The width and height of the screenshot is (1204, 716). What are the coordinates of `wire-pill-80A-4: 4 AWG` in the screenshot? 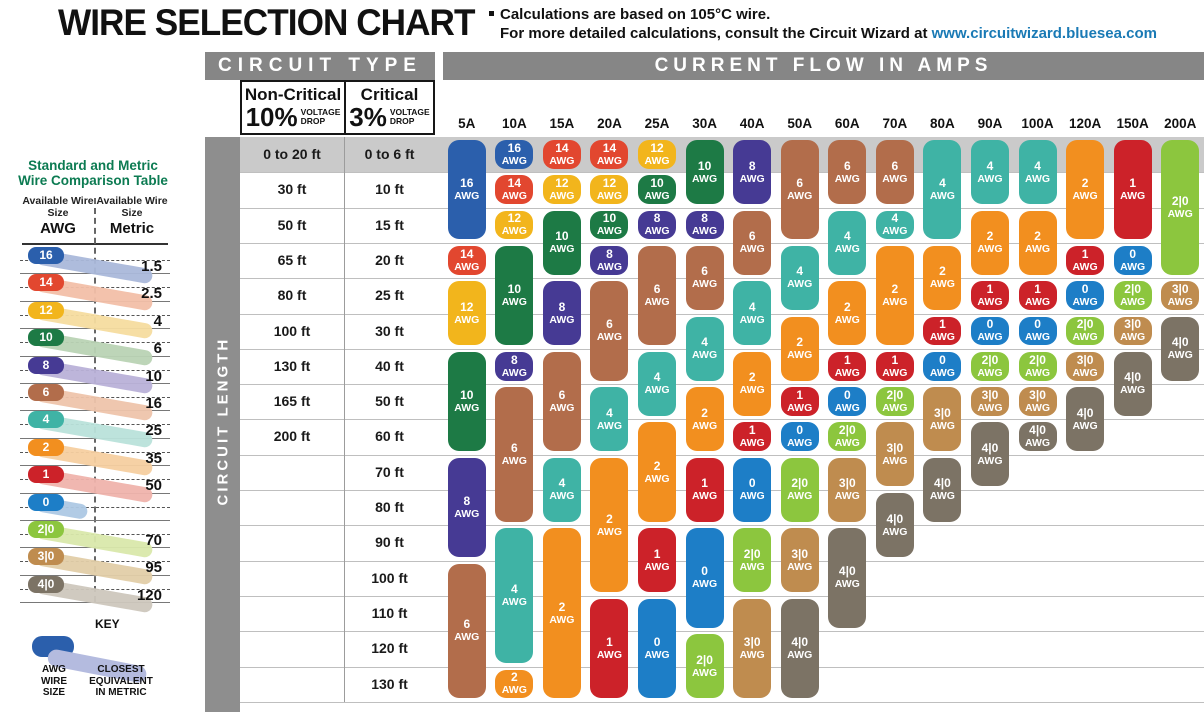 It's located at (942, 190).